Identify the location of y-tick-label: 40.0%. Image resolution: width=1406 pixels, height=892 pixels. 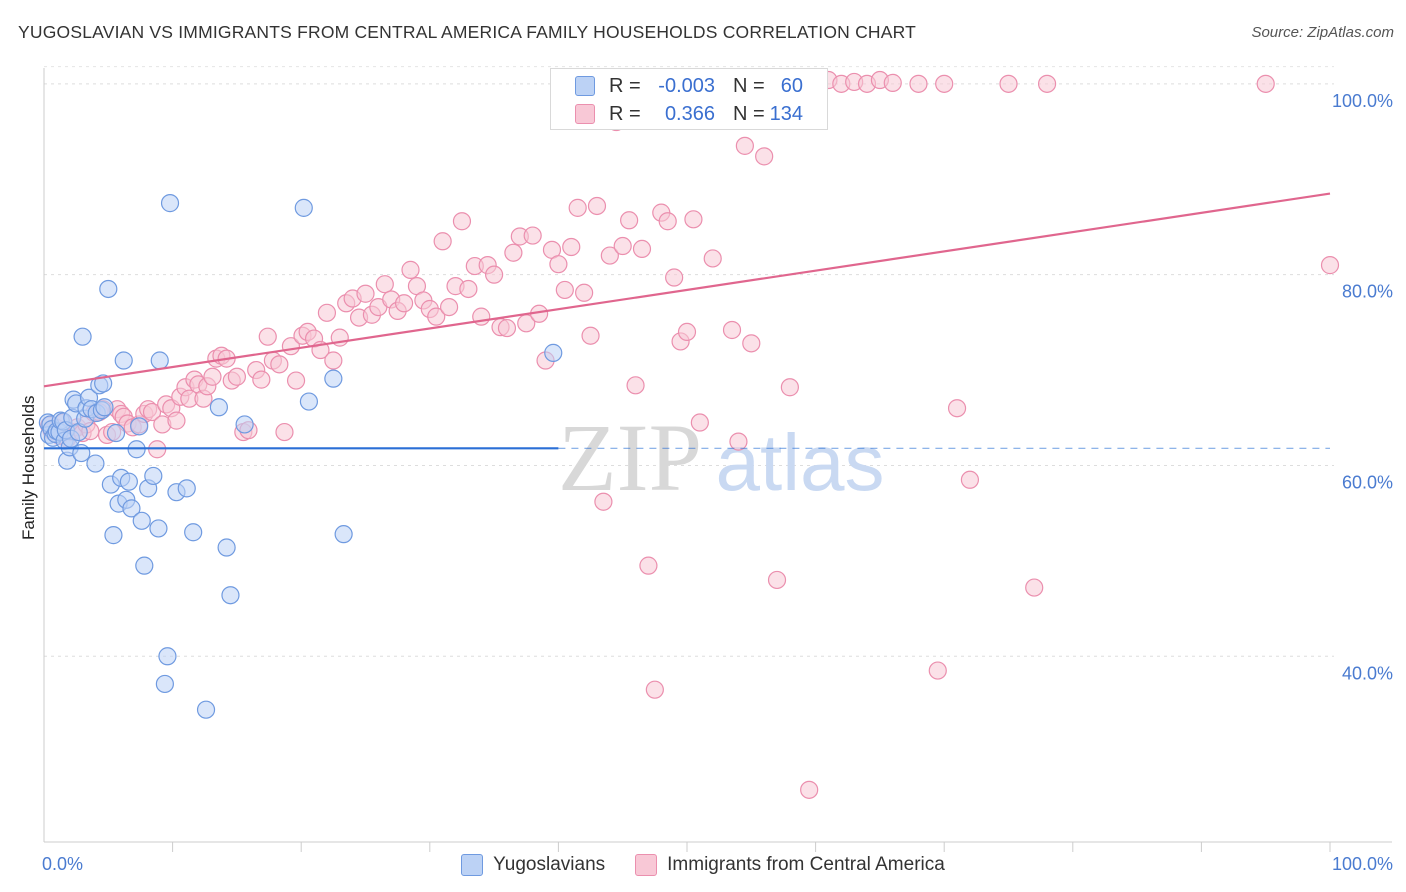
(1367, 673).